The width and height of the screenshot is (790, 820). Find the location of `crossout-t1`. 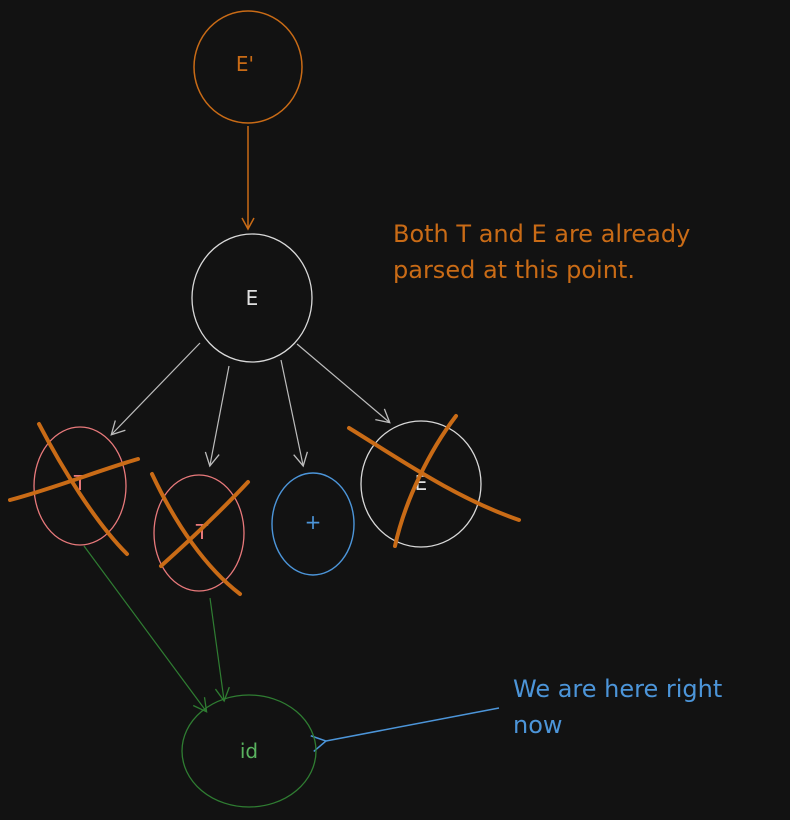

crossout-t1 is located at coordinates (74, 489).